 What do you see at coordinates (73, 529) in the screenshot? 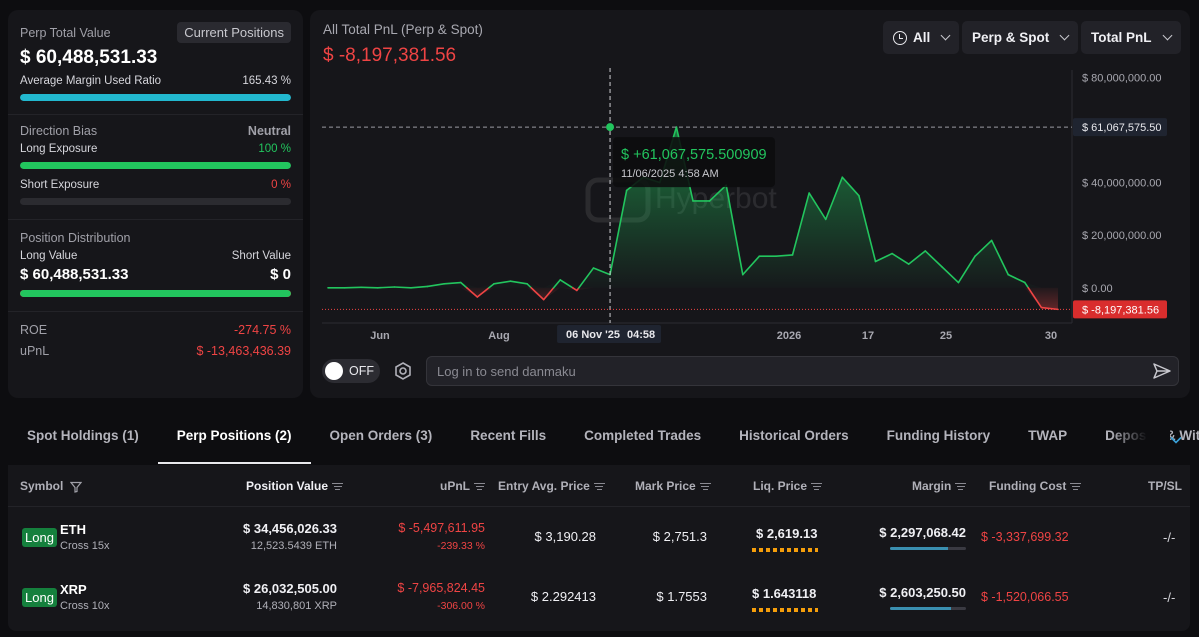
I see `symbol: ETH` at bounding box center [73, 529].